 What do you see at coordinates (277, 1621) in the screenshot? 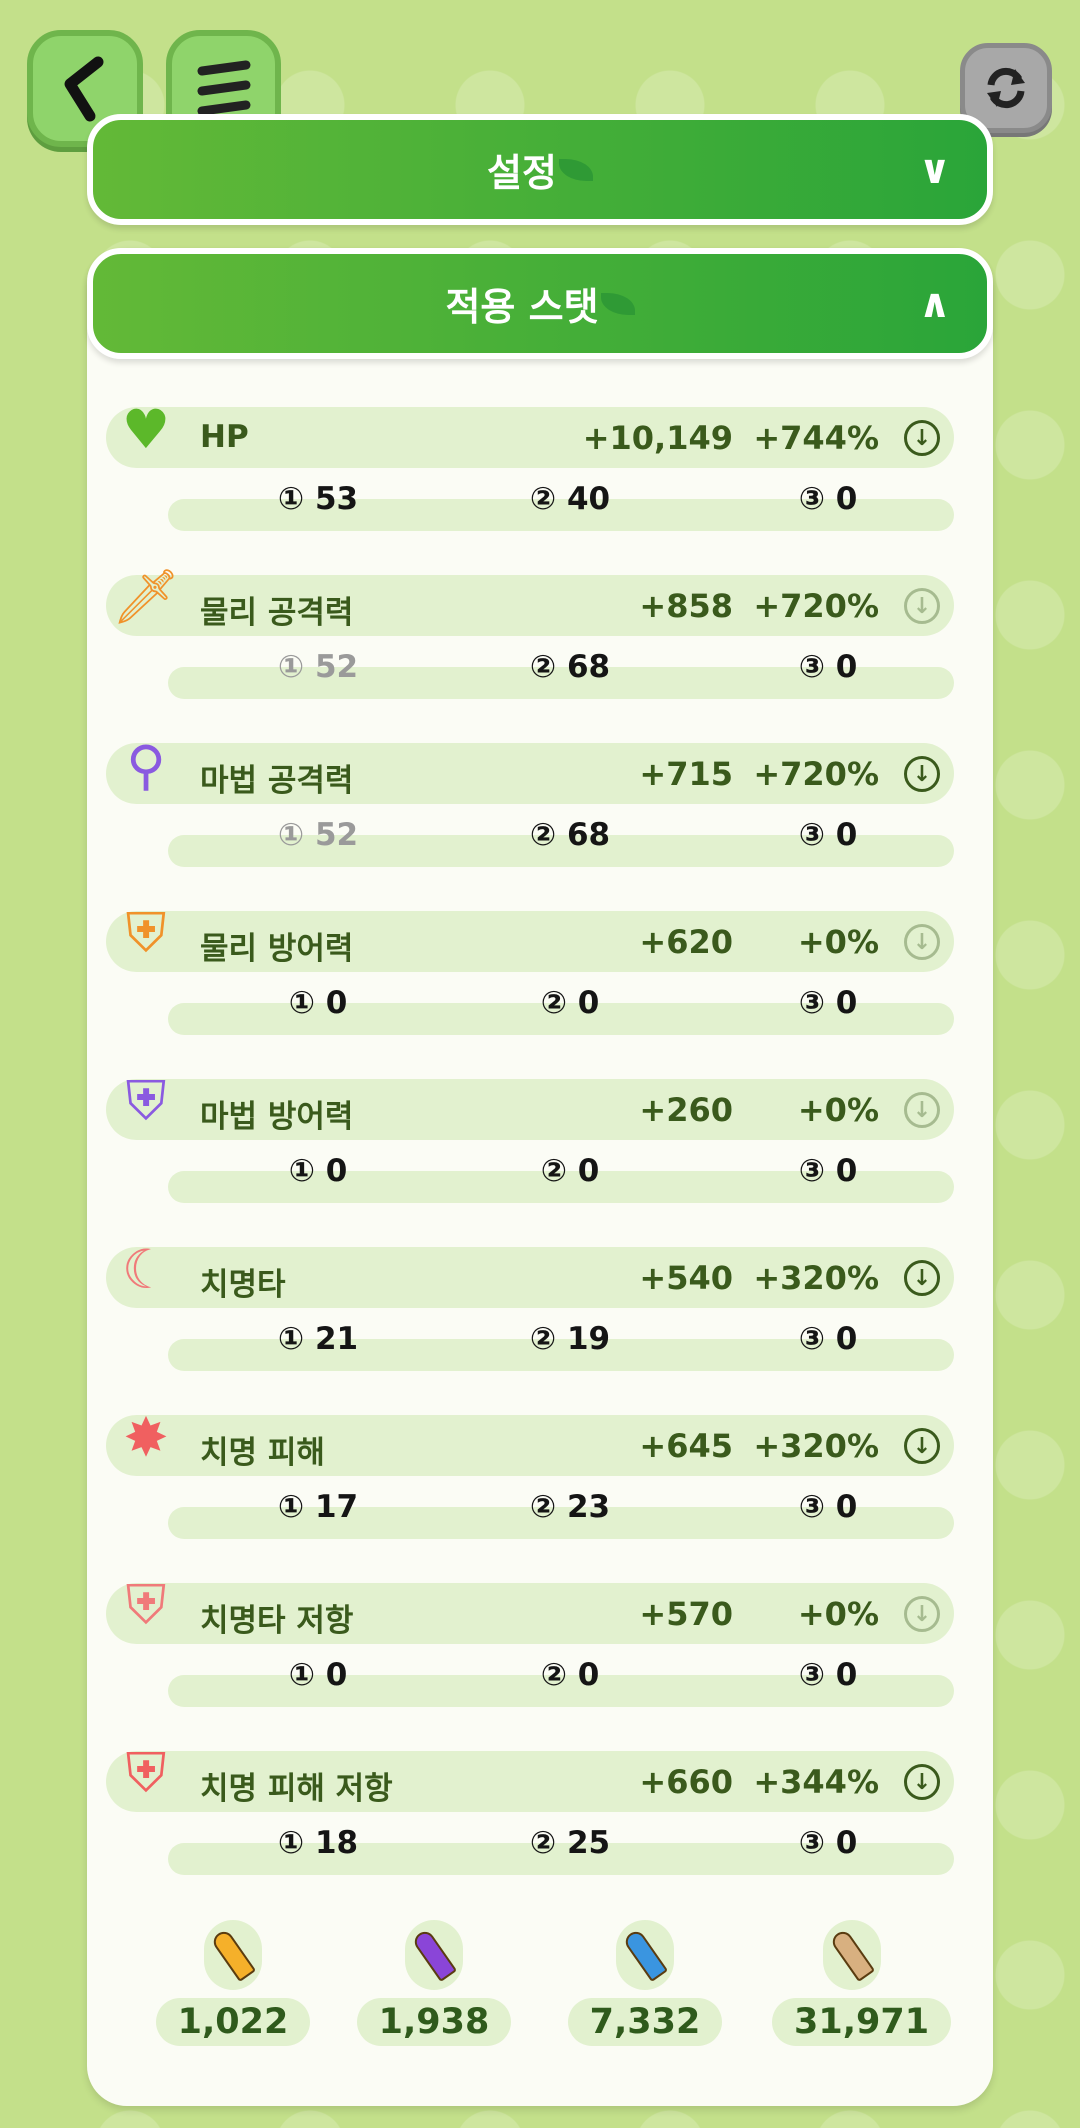
I see `stat-name: 치명타 저항` at bounding box center [277, 1621].